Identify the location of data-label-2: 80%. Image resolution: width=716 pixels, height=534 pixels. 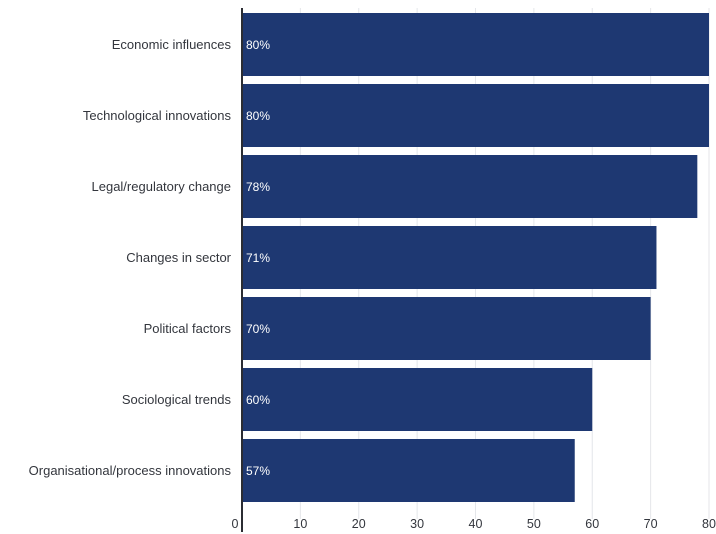
(258, 116).